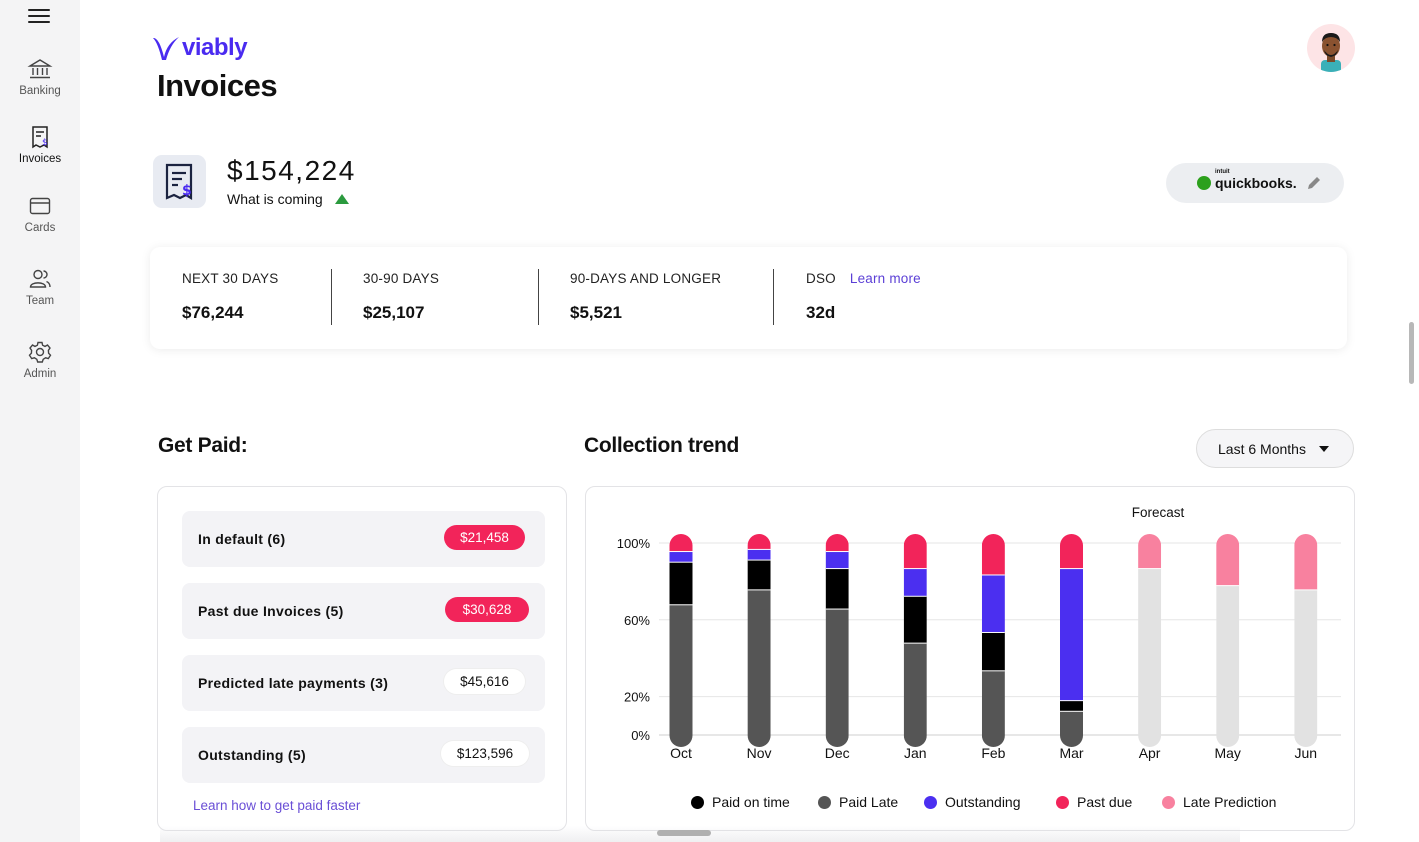  I want to click on bank-icon, so click(40, 69).